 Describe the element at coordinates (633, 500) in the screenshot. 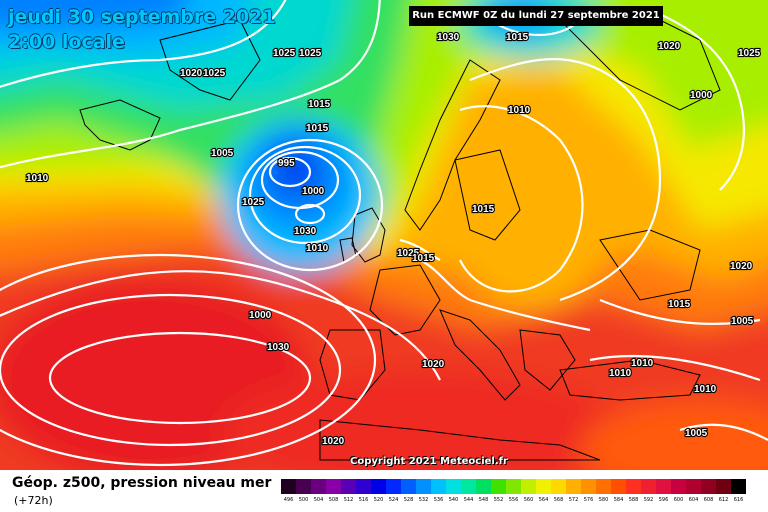

I see `color-scale-tick: 588` at that location.